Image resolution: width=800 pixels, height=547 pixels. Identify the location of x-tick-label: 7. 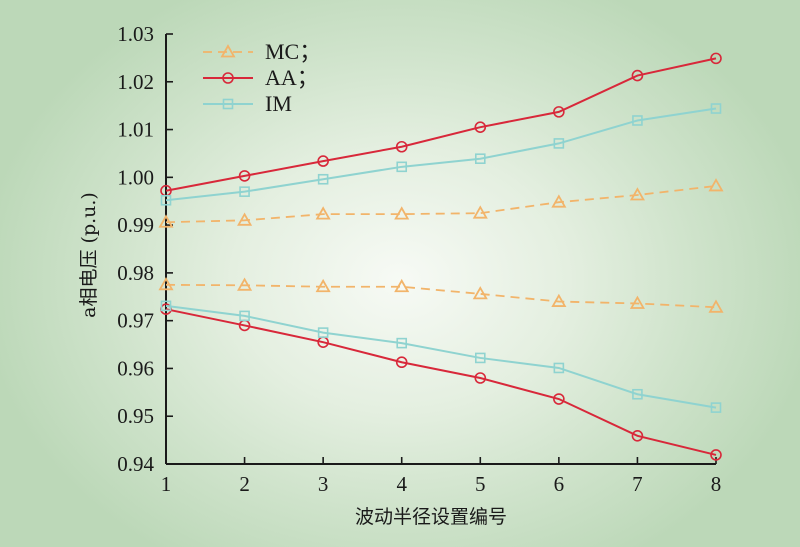
(637, 484).